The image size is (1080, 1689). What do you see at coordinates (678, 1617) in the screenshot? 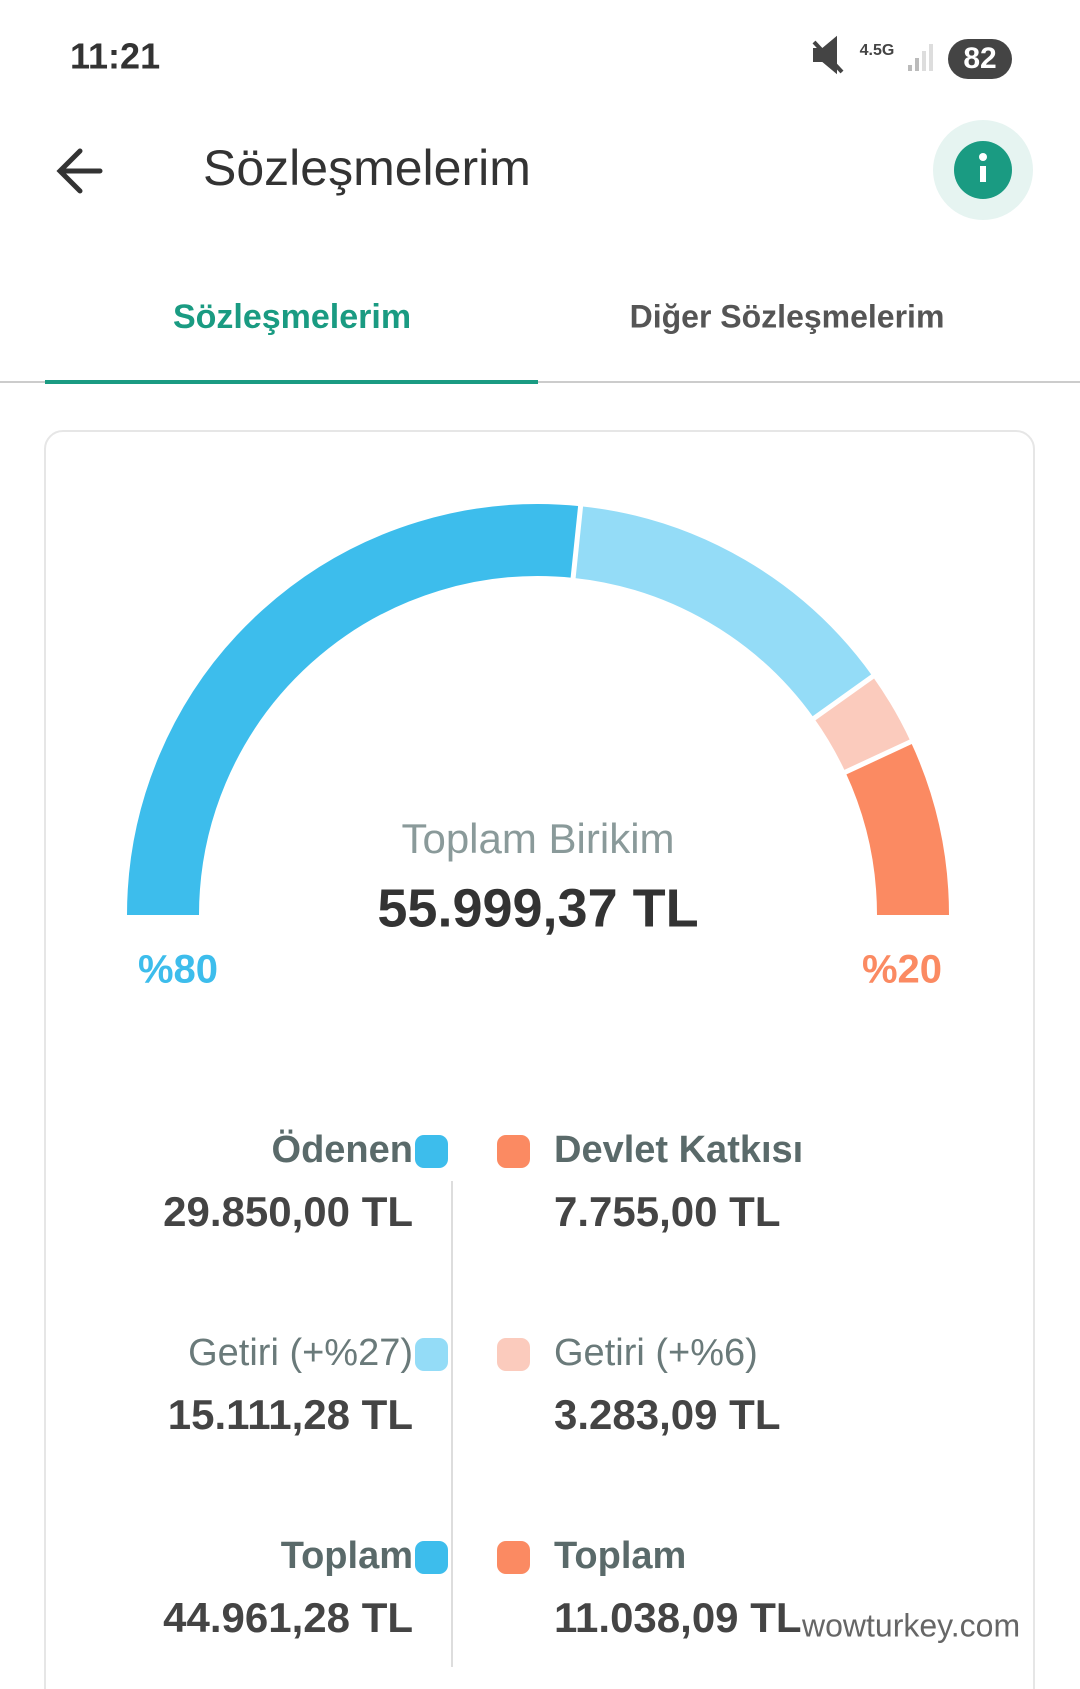
I see `total-value: 11.038,09 TL` at bounding box center [678, 1617].